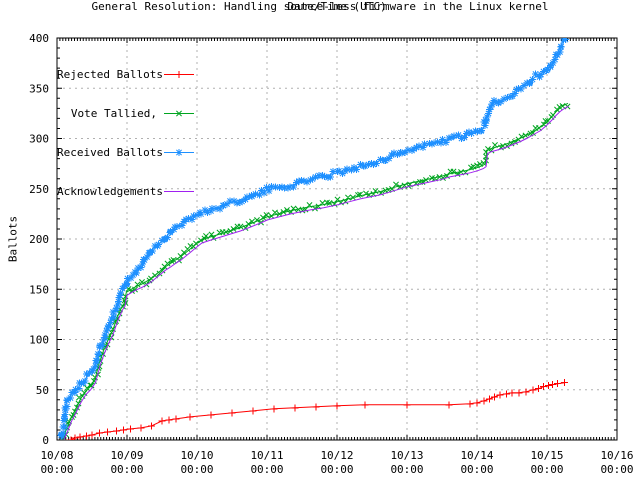 The height and width of the screenshot is (480, 640). What do you see at coordinates (266, 455) in the screenshot?
I see `x-tick-label: 10/11` at bounding box center [266, 455].